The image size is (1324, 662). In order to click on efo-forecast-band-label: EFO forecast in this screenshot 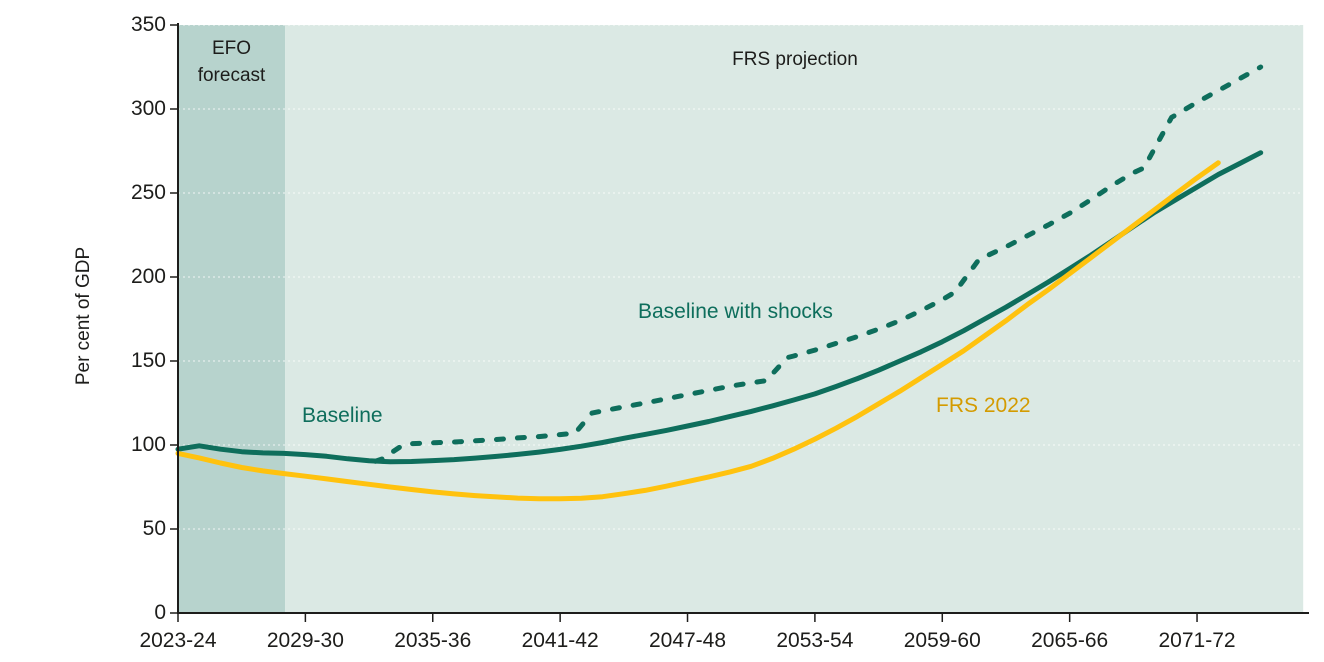, I will do `click(231, 62)`.